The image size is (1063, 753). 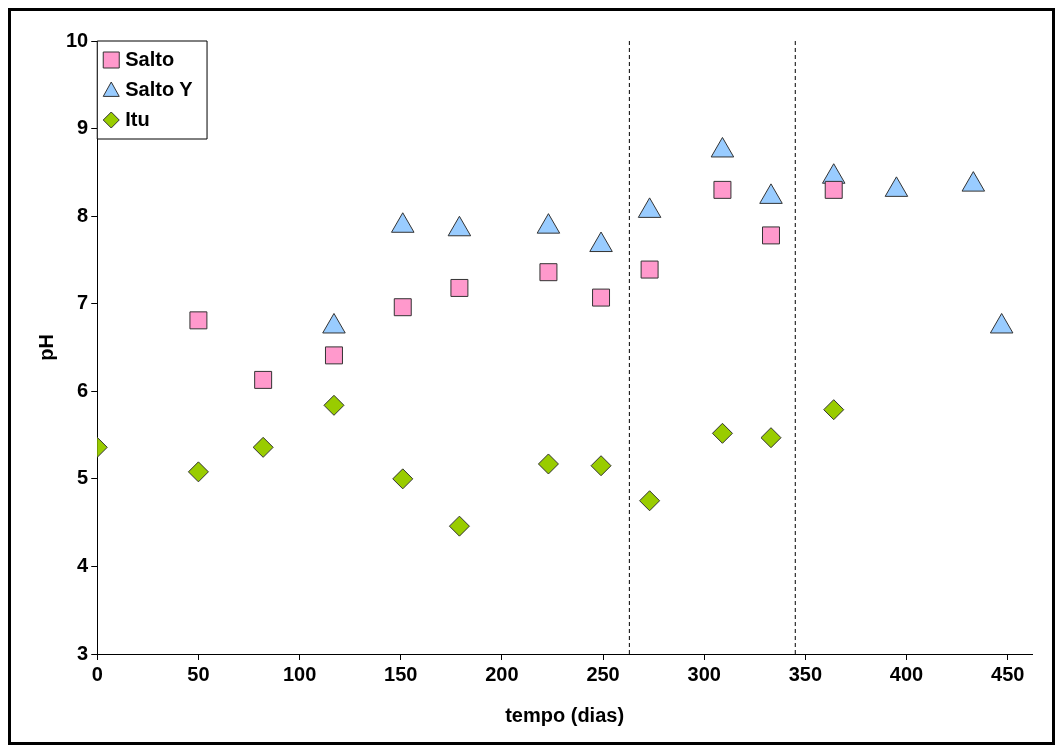 I want to click on x-tick-label: 0, so click(x=97, y=673).